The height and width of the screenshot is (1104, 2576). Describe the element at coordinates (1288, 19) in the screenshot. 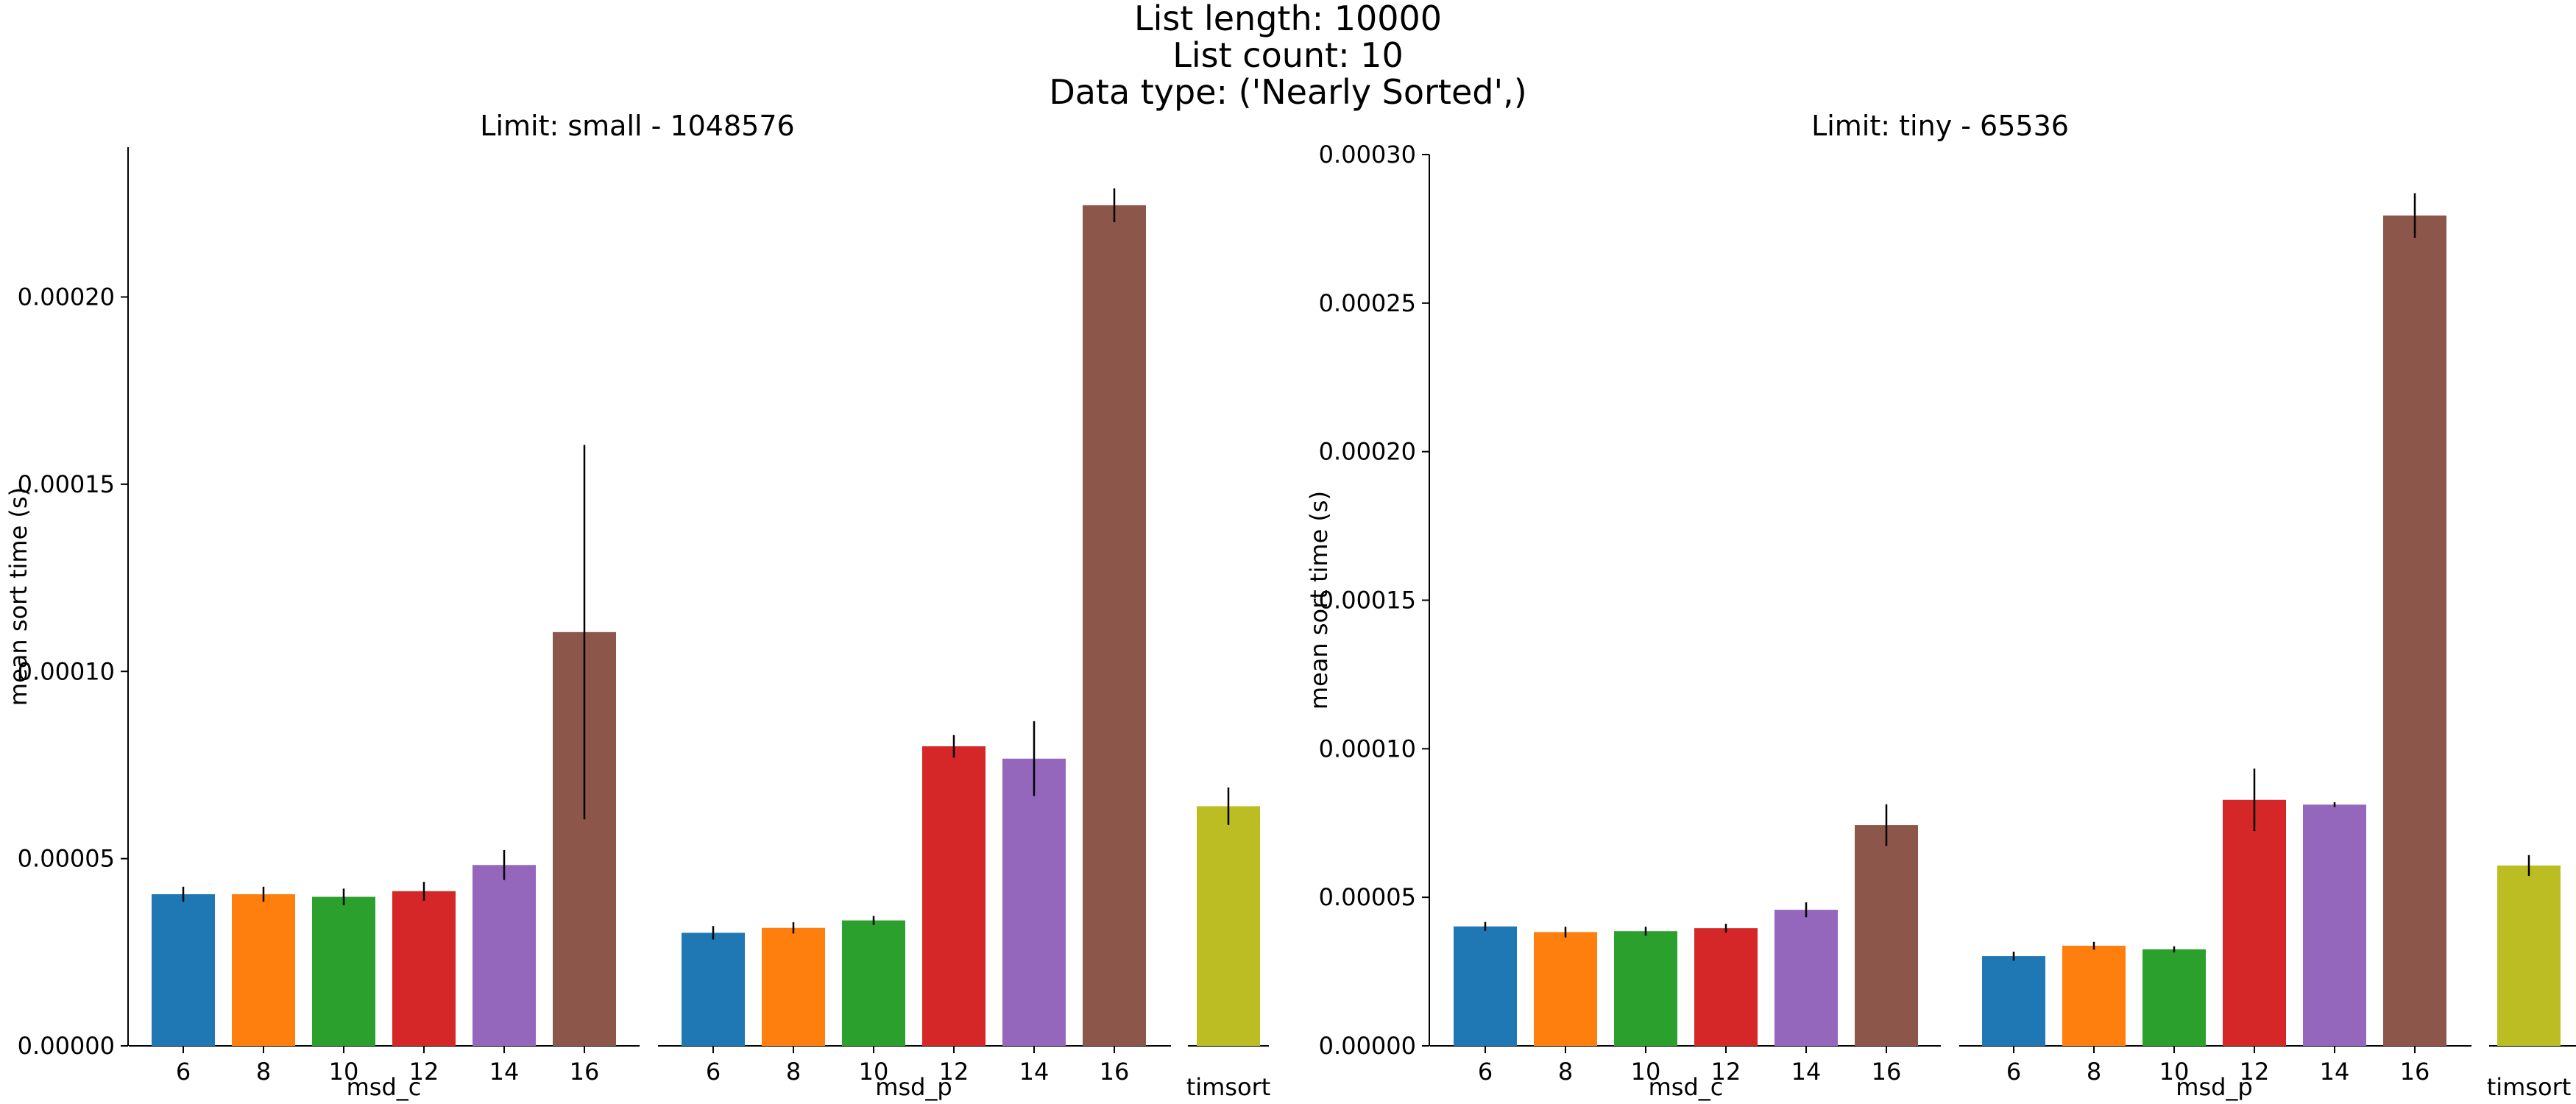

I see `figure-title-line: List length: 10000` at that location.